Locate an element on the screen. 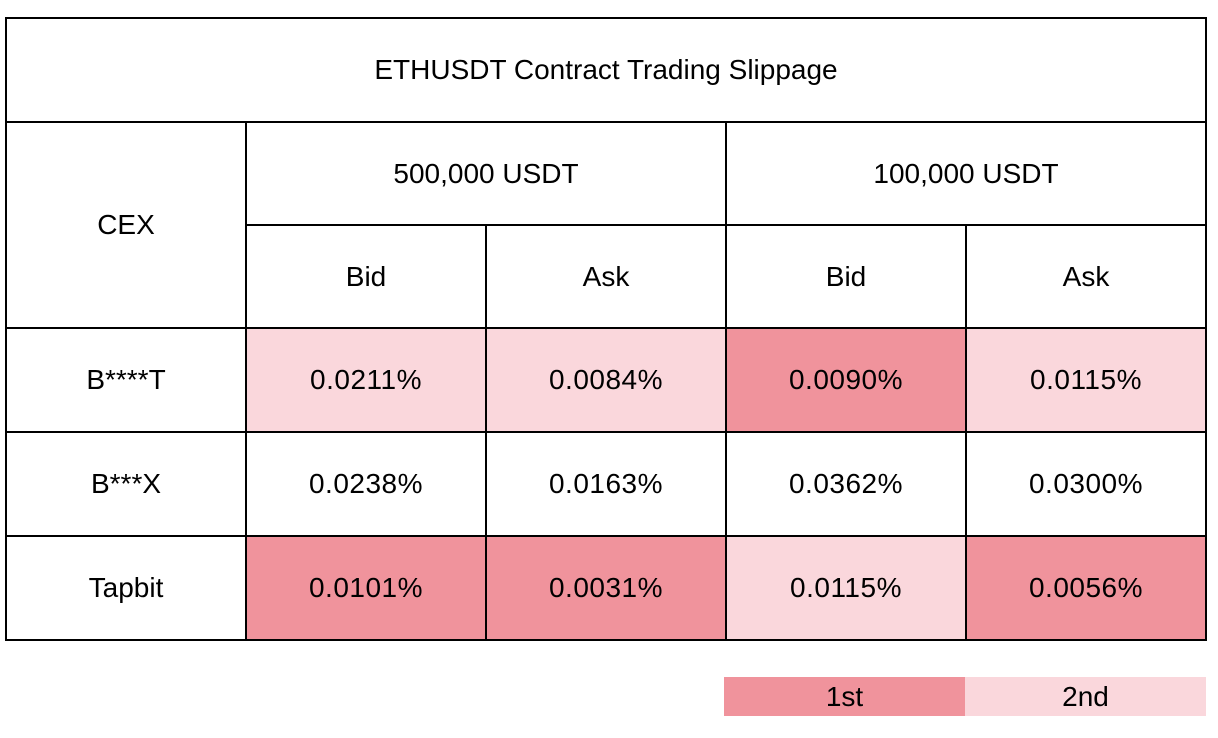 Image resolution: width=1218 pixels, height=738 pixels. cex-column-header: CEX is located at coordinates (126, 225).